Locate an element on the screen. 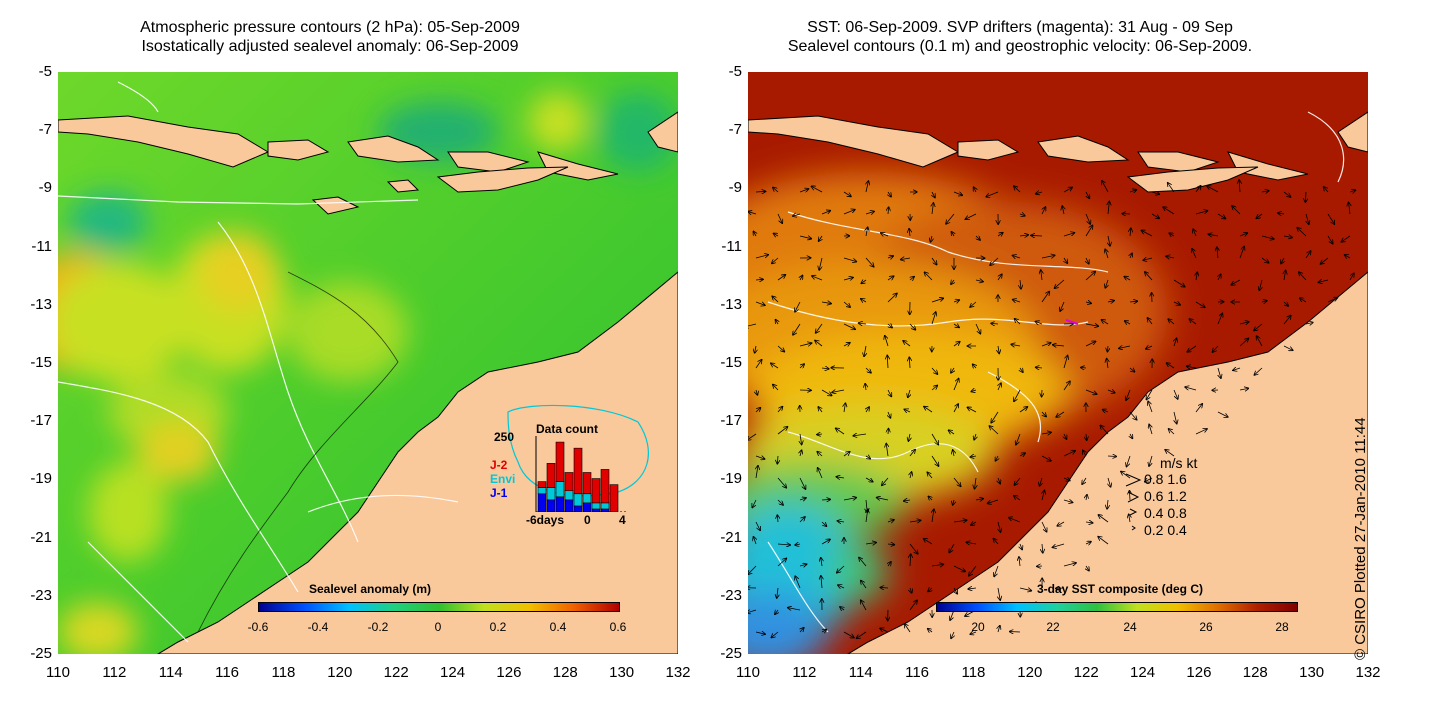 This screenshot has width=1440, height=720. dc-xlabel-max: 4 is located at coordinates (622, 520).